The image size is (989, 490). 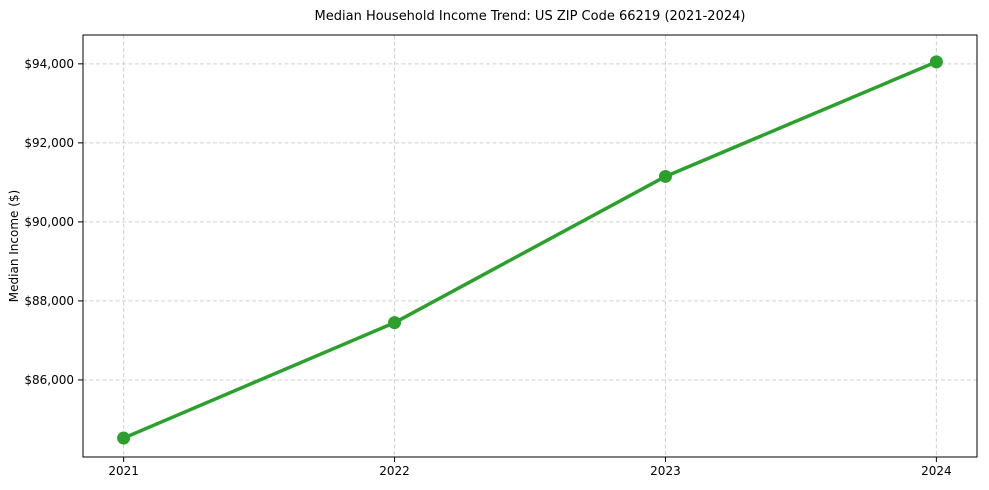 What do you see at coordinates (123, 471) in the screenshot?
I see `x-tick-label: 2021` at bounding box center [123, 471].